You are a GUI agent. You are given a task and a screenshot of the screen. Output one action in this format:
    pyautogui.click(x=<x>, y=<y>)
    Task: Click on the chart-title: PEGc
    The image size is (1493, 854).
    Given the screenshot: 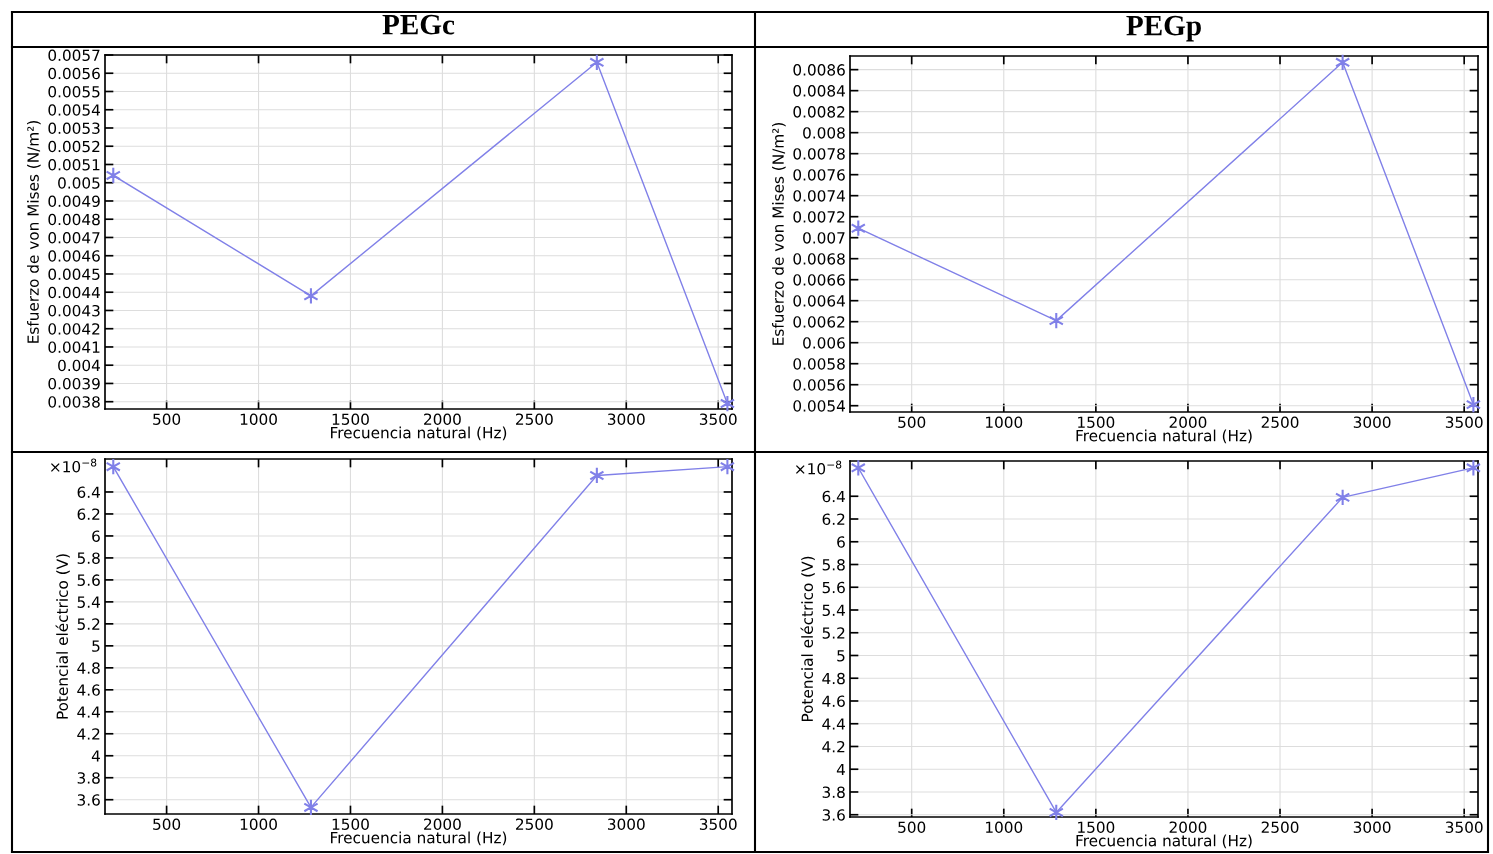 What is the action you would take?
    pyautogui.click(x=418, y=24)
    